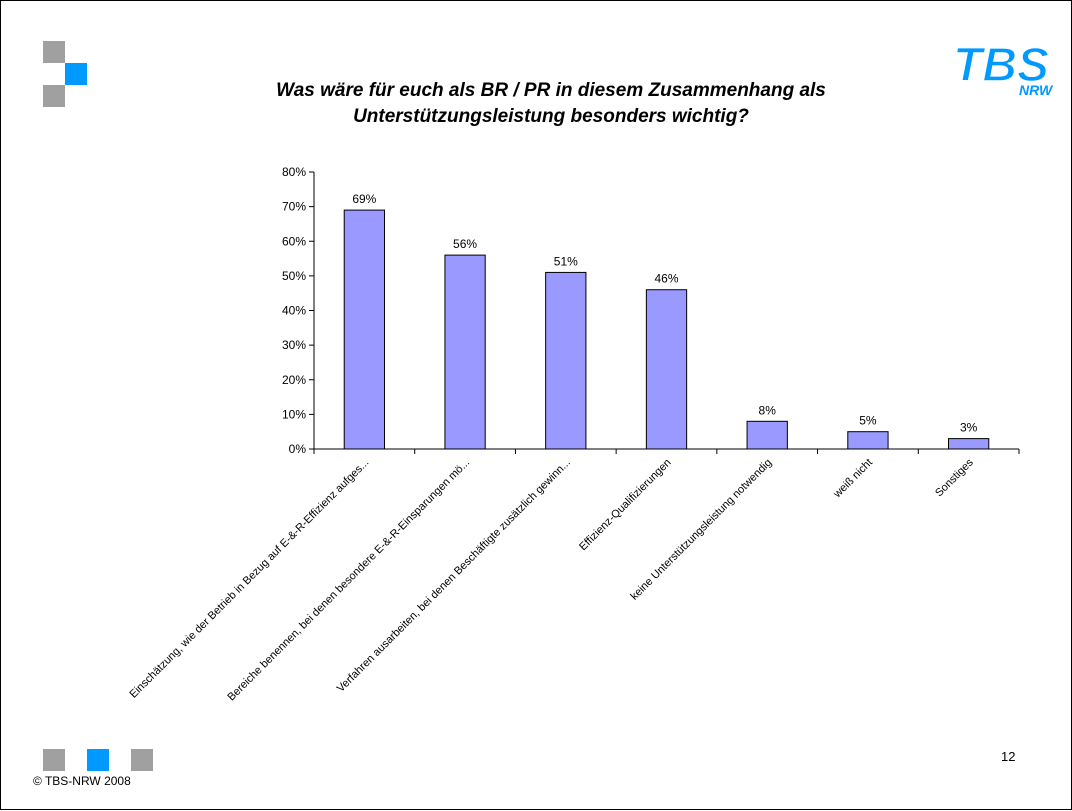 Image resolution: width=1072 pixels, height=811 pixels. What do you see at coordinates (566, 261) in the screenshot?
I see `data-label: 51%` at bounding box center [566, 261].